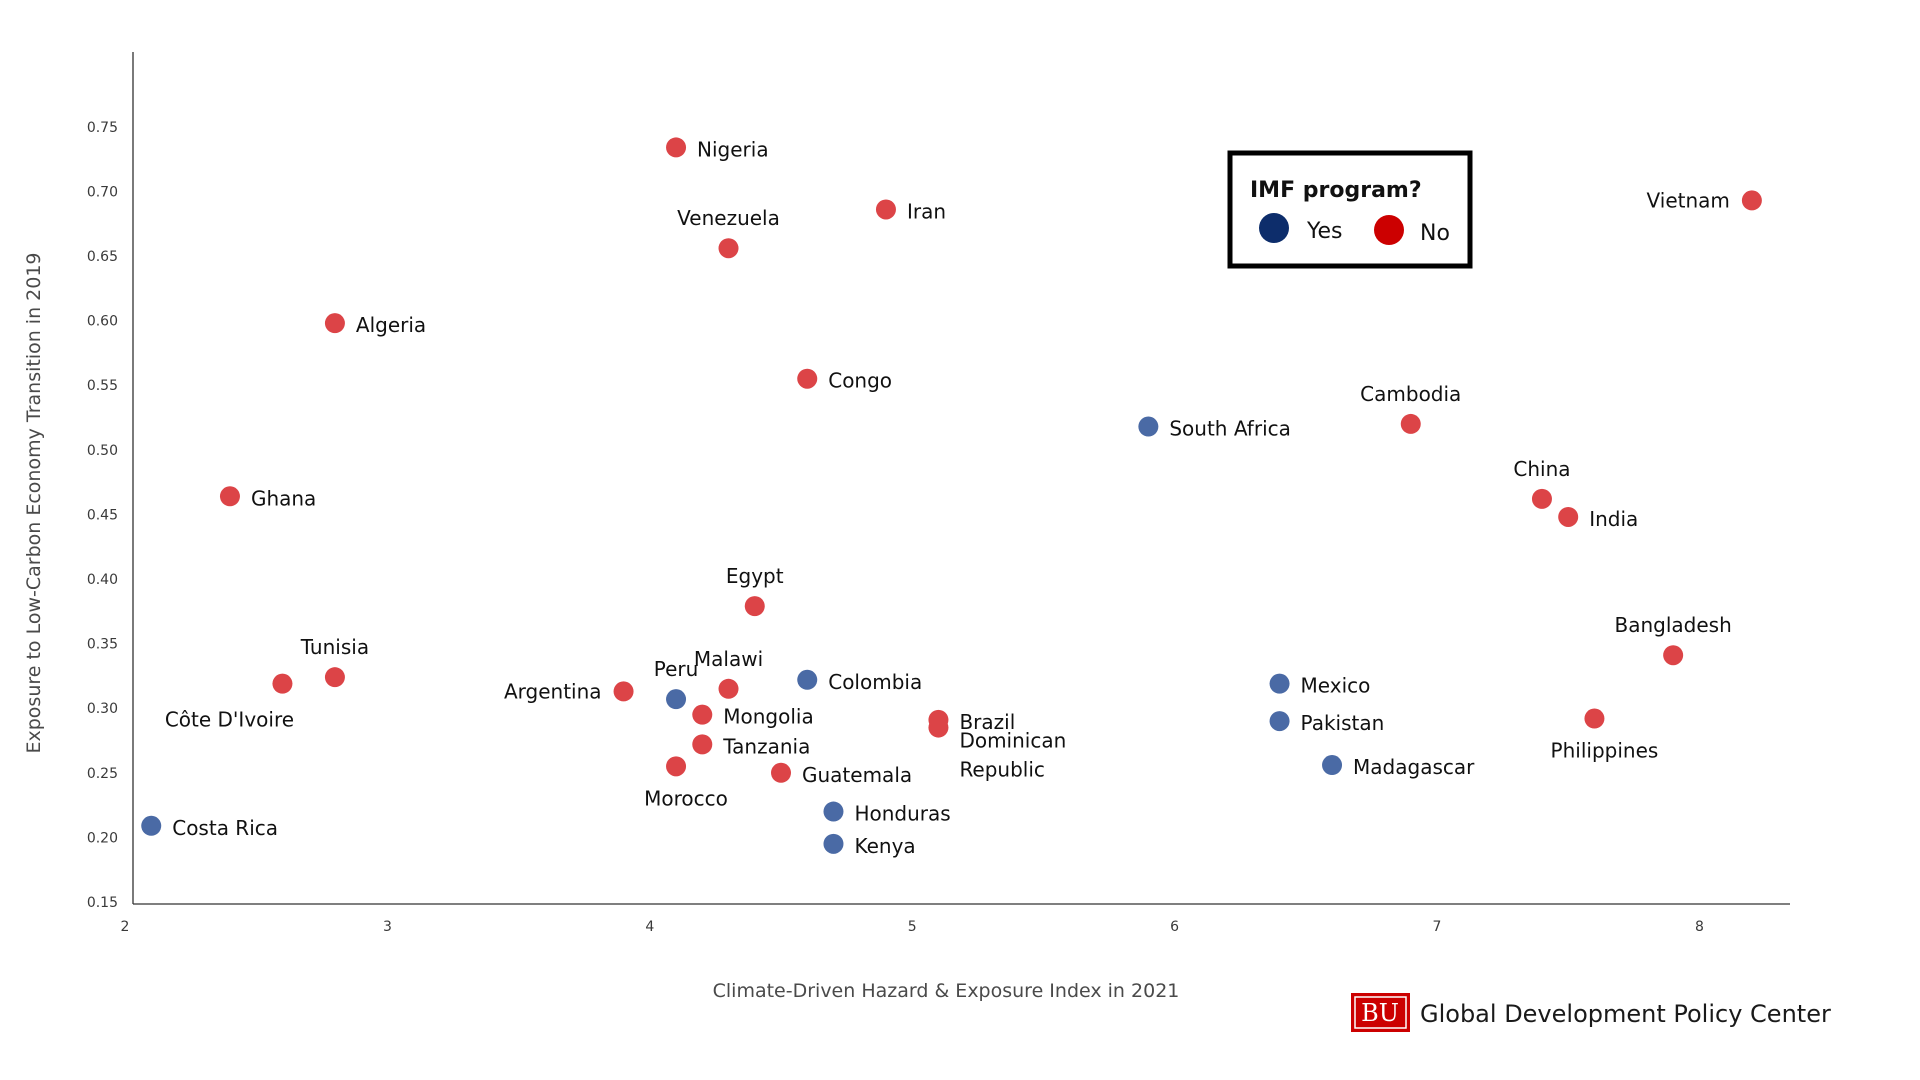 This screenshot has height=1080, width=1920. I want to click on data-label: Philippines, so click(1605, 751).